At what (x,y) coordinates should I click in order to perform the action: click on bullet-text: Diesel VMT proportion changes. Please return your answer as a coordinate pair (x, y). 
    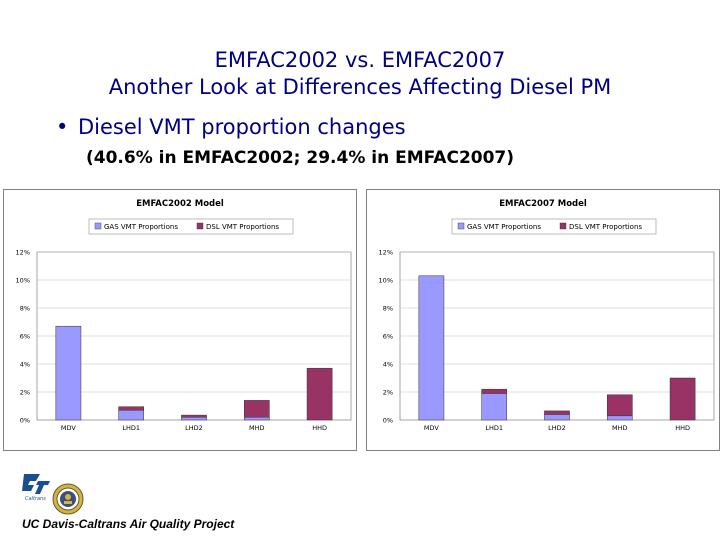
    Looking at the image, I should click on (242, 127).